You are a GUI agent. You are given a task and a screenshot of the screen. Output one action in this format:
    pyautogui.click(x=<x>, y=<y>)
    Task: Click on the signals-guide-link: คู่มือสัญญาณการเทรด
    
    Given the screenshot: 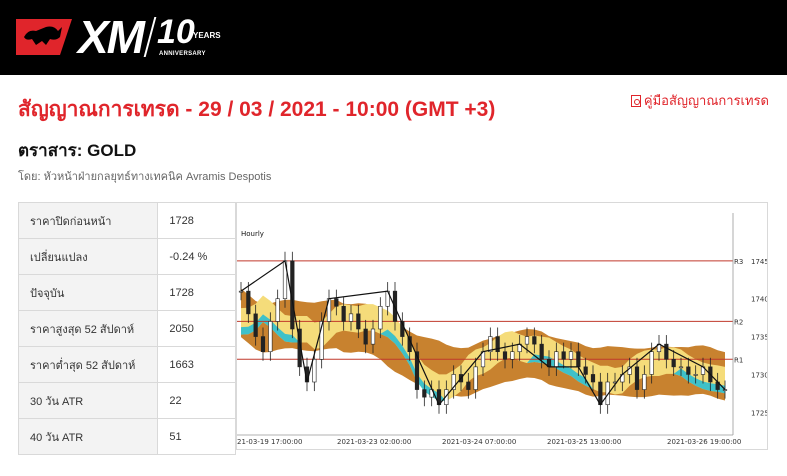 What is the action you would take?
    pyautogui.click(x=699, y=100)
    